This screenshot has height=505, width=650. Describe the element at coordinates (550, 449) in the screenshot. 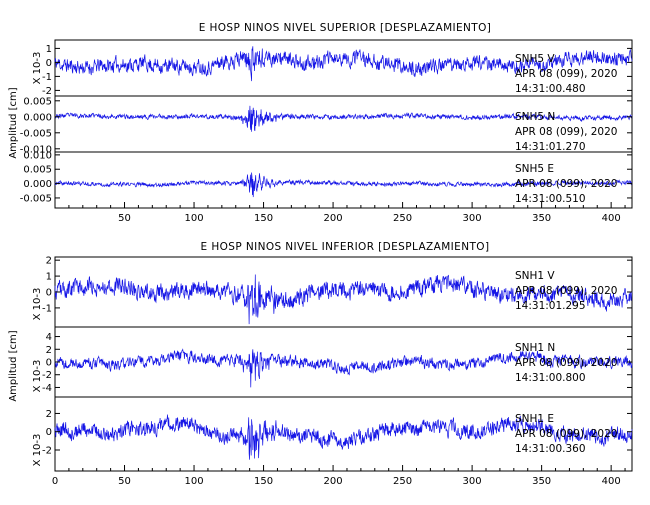

I see `time-label: 14:31:00.360` at that location.